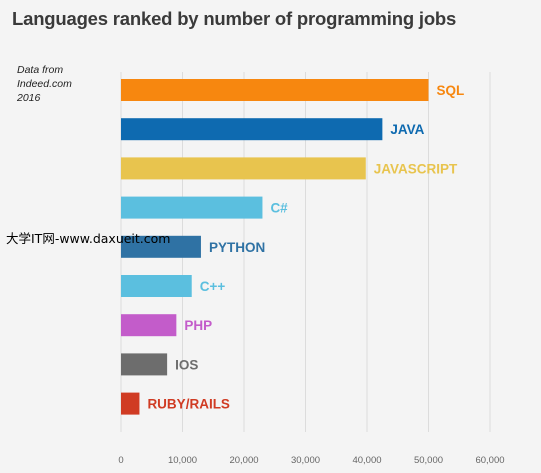  Describe the element at coordinates (451, 90) in the screenshot. I see `bar-label: SQL` at that location.